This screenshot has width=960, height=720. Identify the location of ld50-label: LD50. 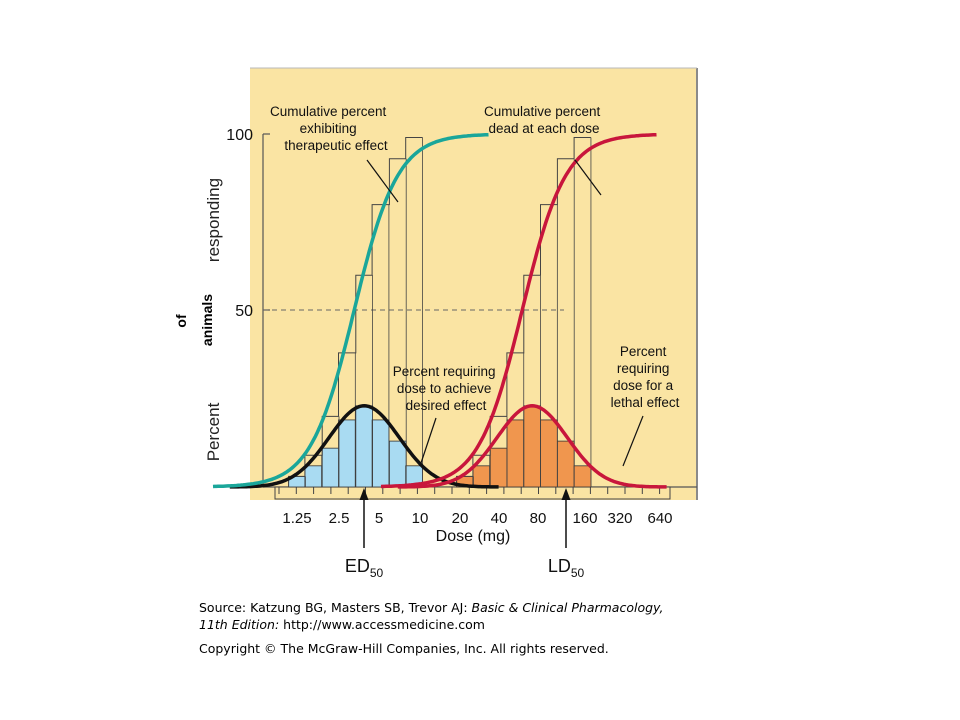
(566, 568).